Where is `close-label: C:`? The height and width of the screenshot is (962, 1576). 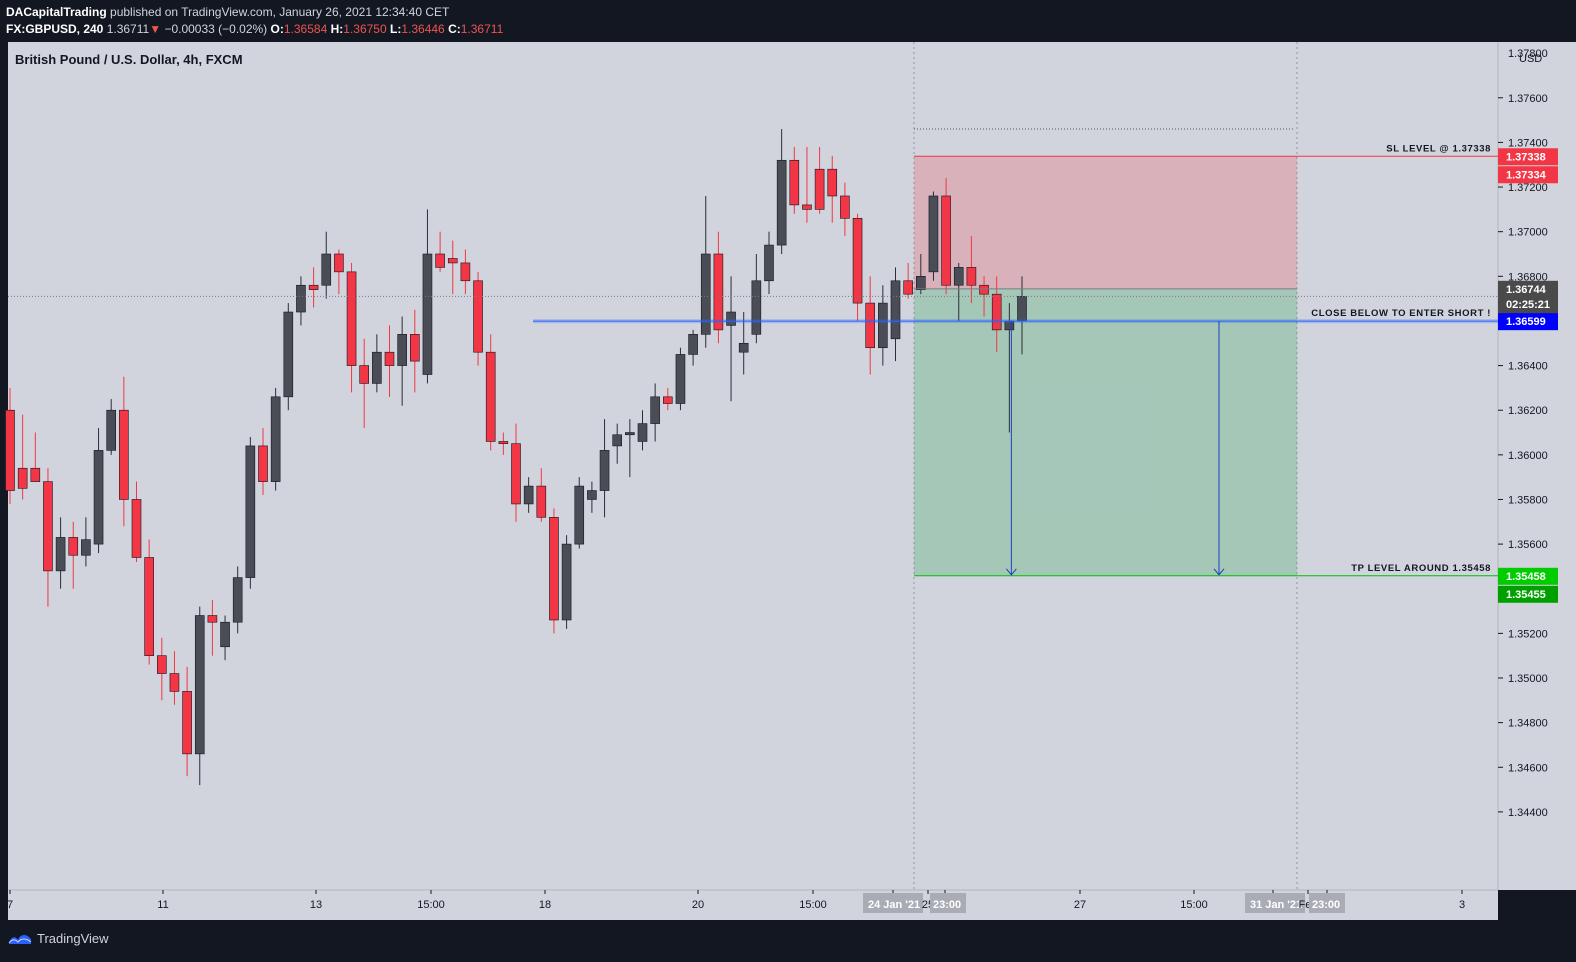 close-label: C: is located at coordinates (454, 29).